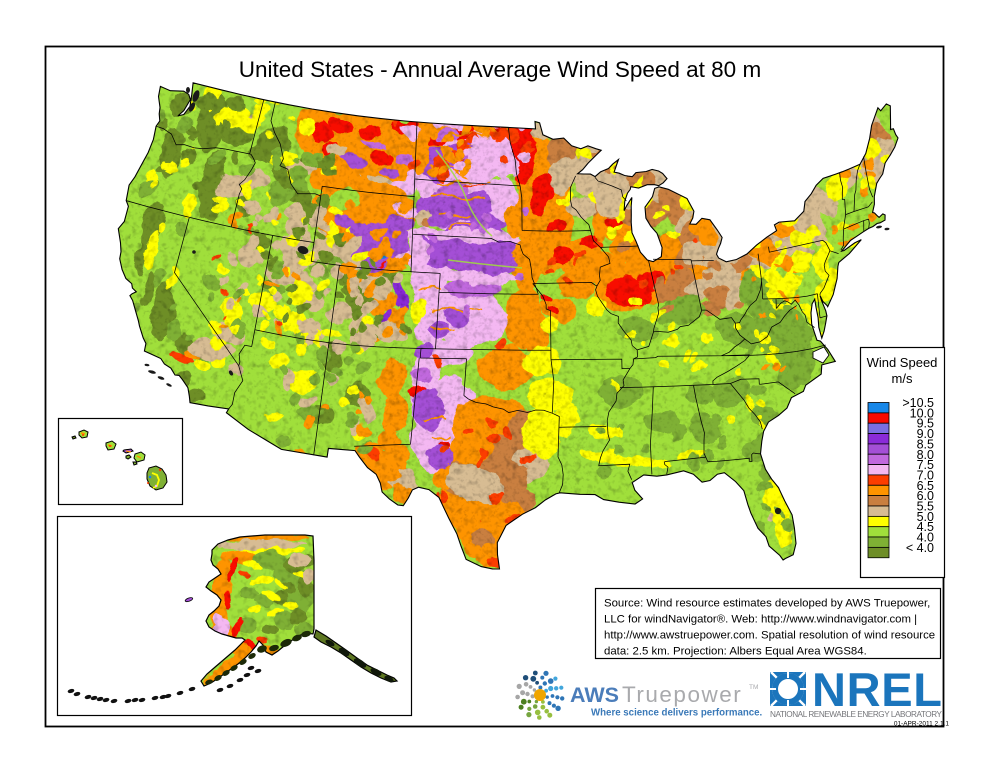 This screenshot has height=773, width=1000. Describe the element at coordinates (925, 527) in the screenshot. I see `svg-text: 4.5` at that location.